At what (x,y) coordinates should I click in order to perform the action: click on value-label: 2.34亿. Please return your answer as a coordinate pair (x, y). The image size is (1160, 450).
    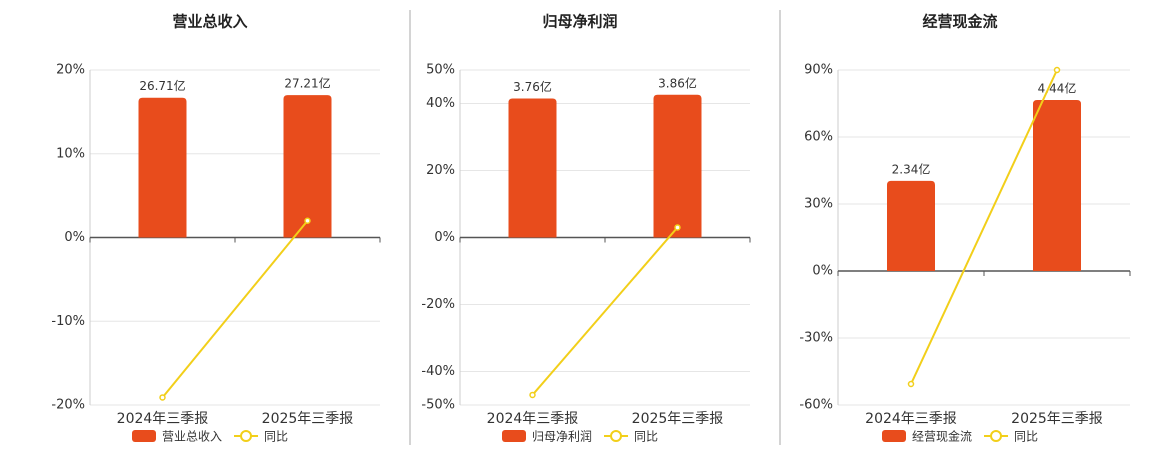
    Looking at the image, I should click on (911, 168).